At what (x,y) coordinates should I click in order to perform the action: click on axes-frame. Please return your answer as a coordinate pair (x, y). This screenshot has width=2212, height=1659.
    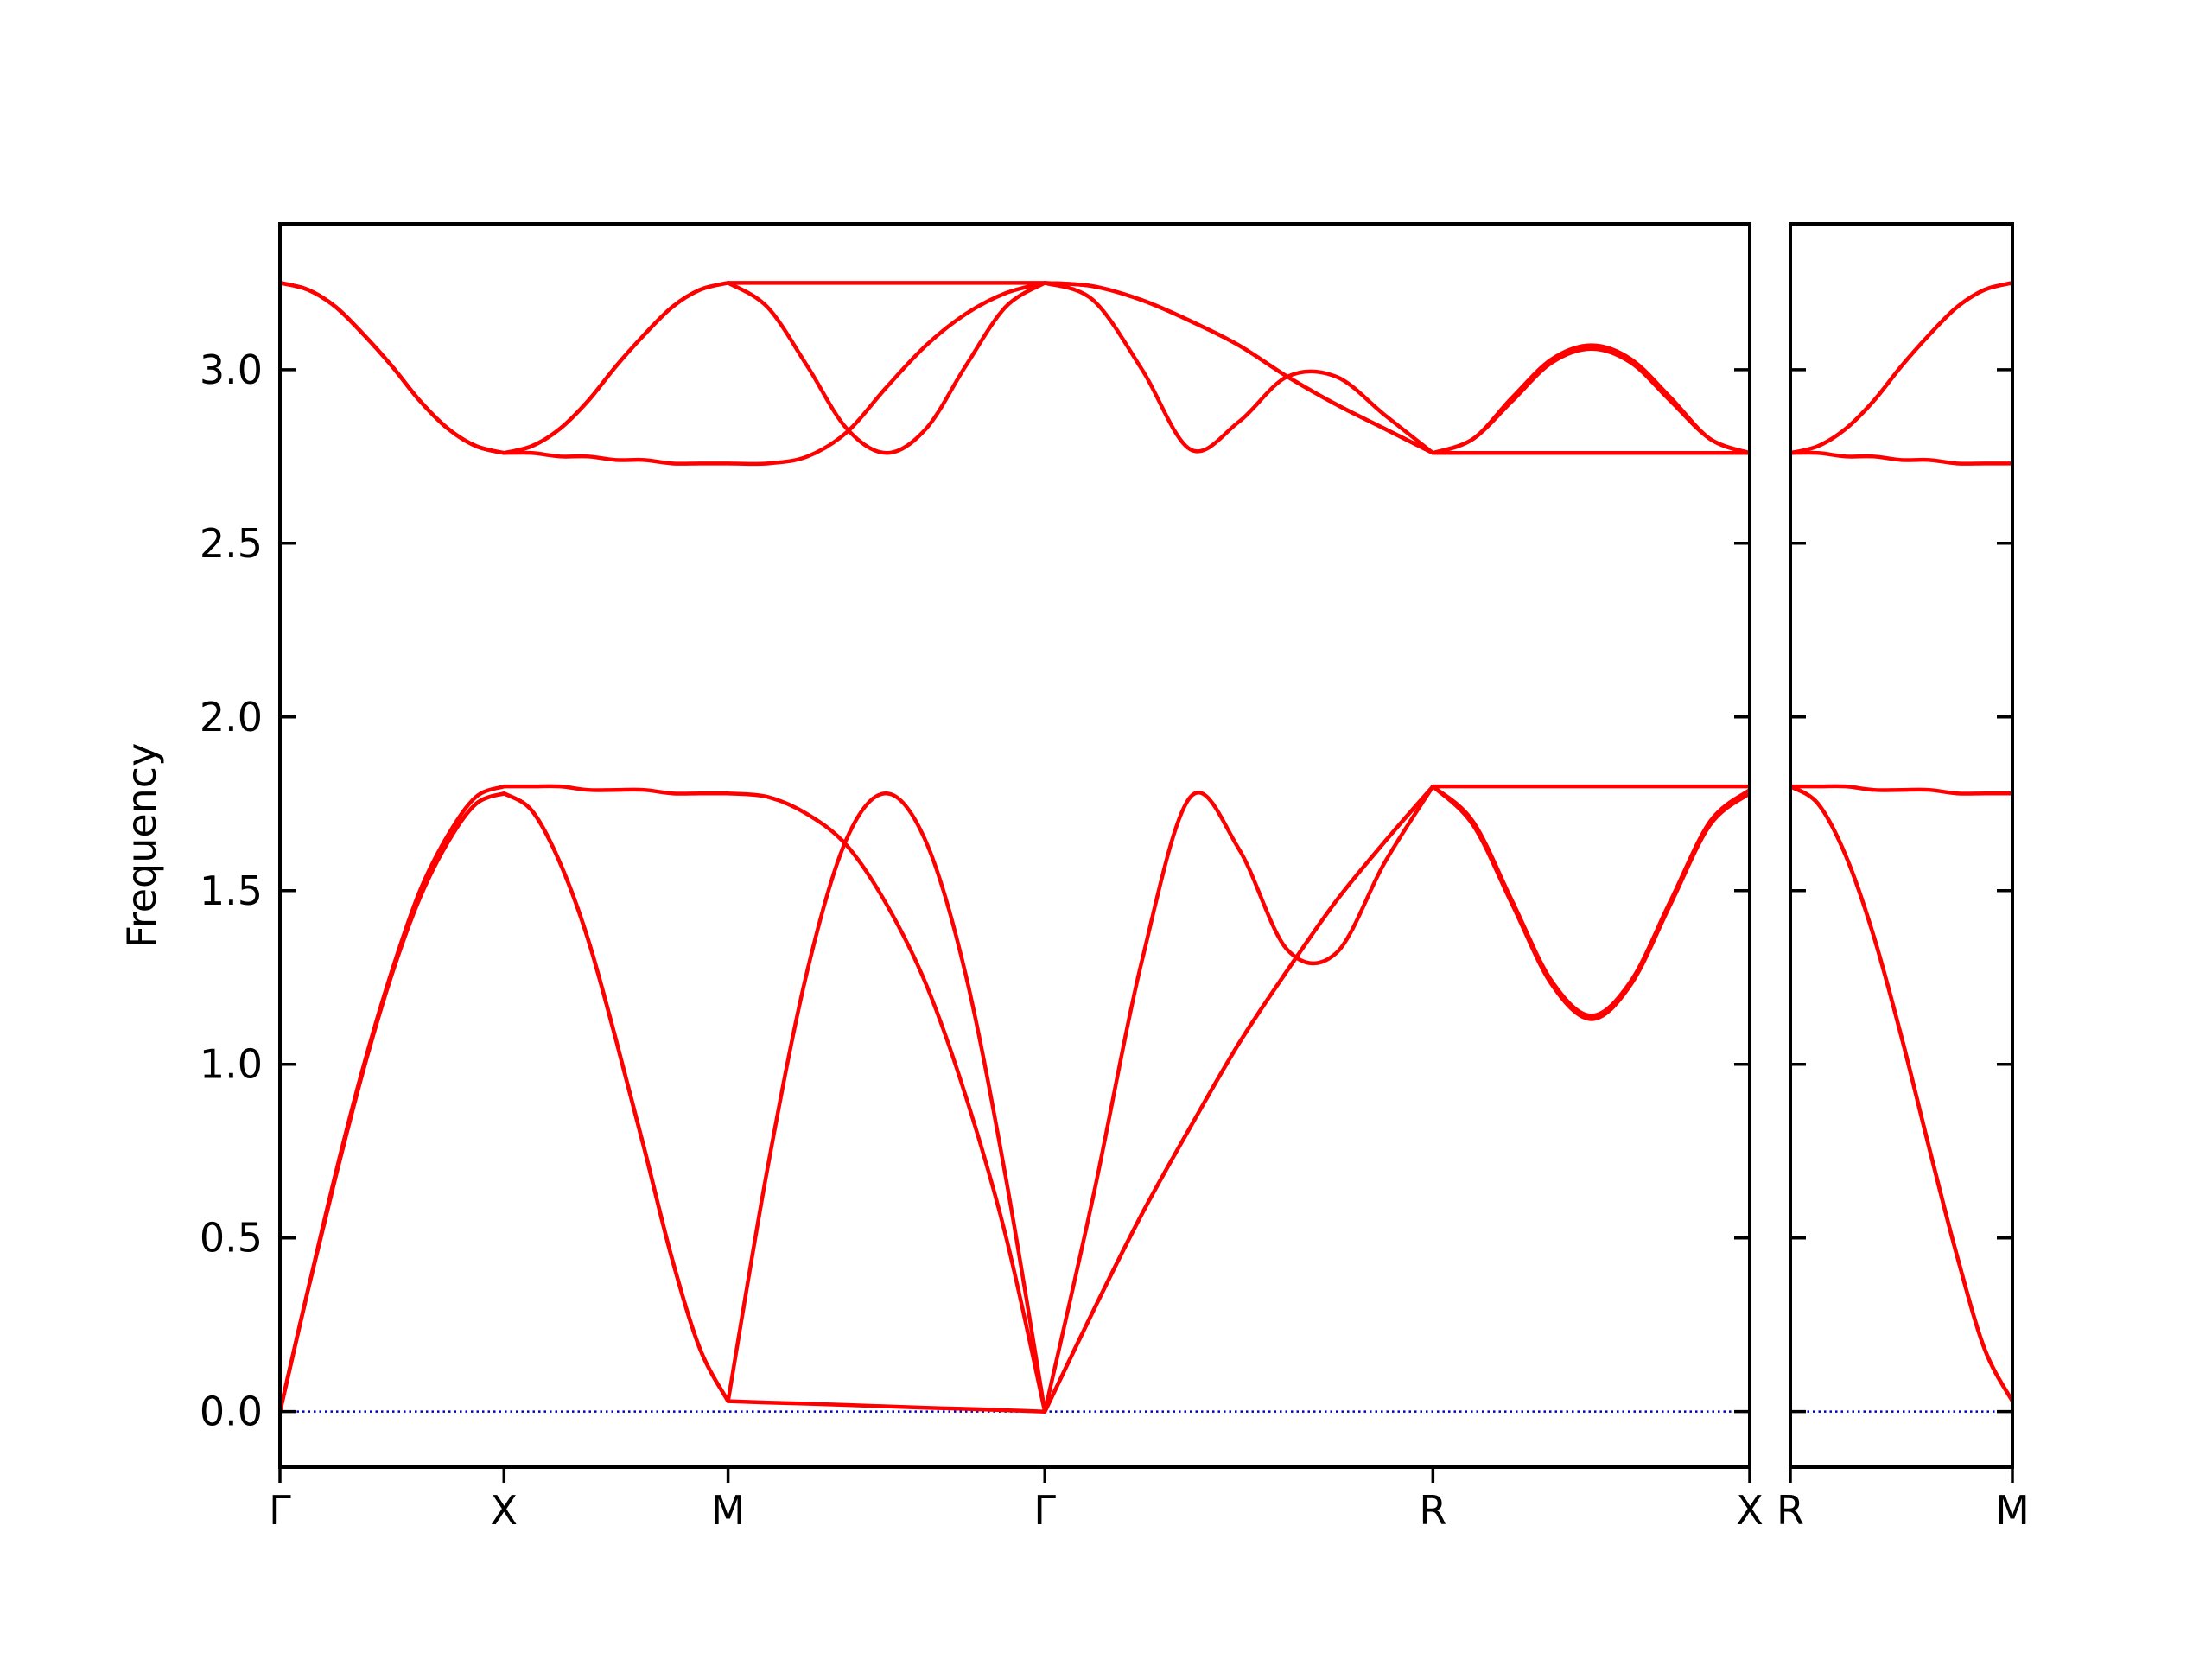
    Looking at the image, I should click on (1901, 845).